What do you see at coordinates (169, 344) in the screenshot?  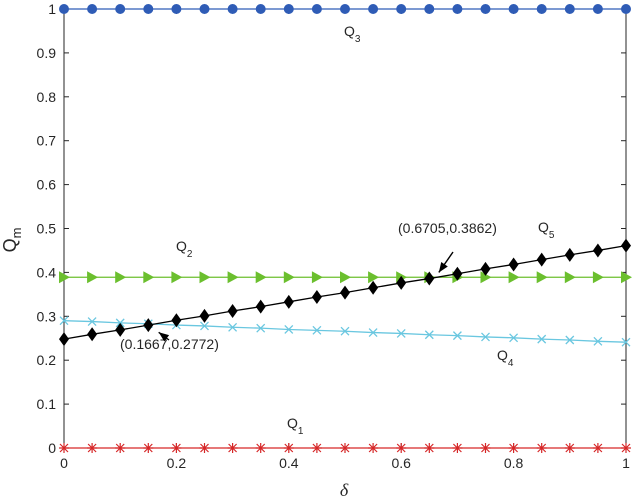 I see `annotation-label: (0.1667,0.2772)` at bounding box center [169, 344].